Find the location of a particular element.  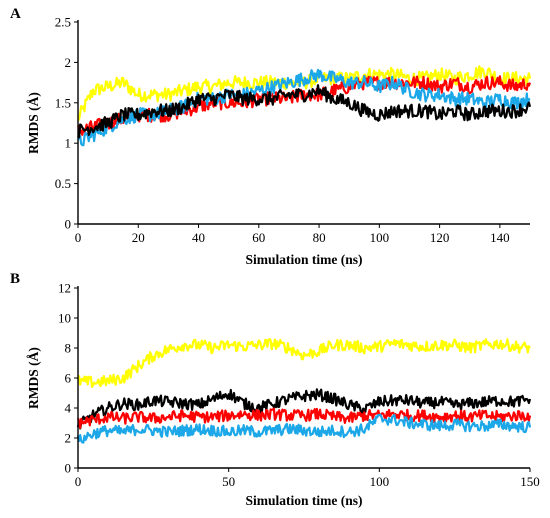

x-tick-label: 60 is located at coordinates (258, 237).